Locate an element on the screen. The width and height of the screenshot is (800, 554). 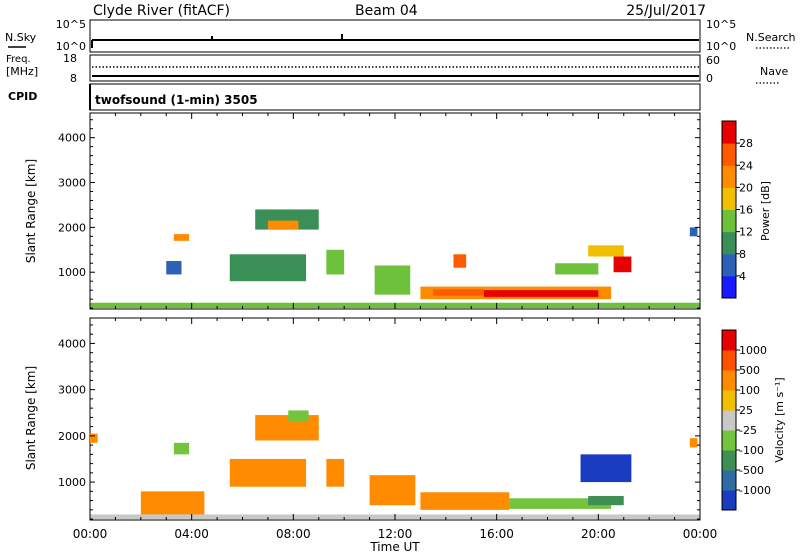
velocity-colorbar-tick-label: -1000 is located at coordinates (755, 490).